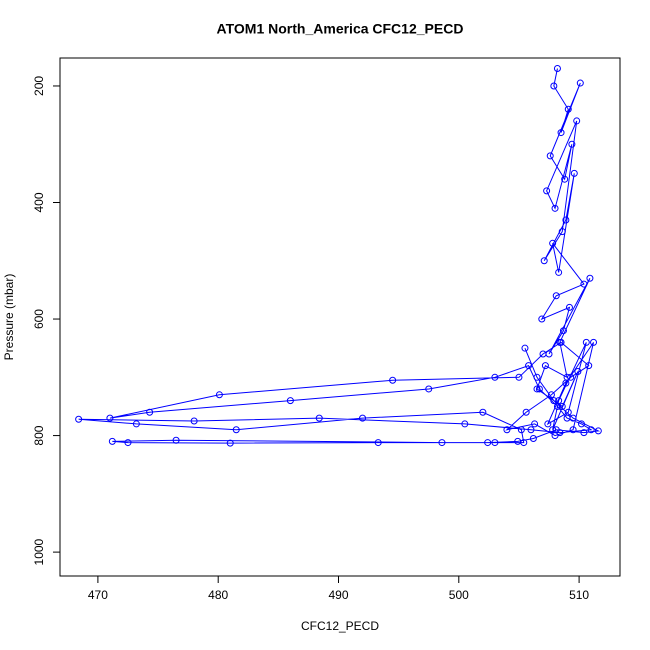  Describe the element at coordinates (579, 595) in the screenshot. I see `x-tick-label: 510` at that location.